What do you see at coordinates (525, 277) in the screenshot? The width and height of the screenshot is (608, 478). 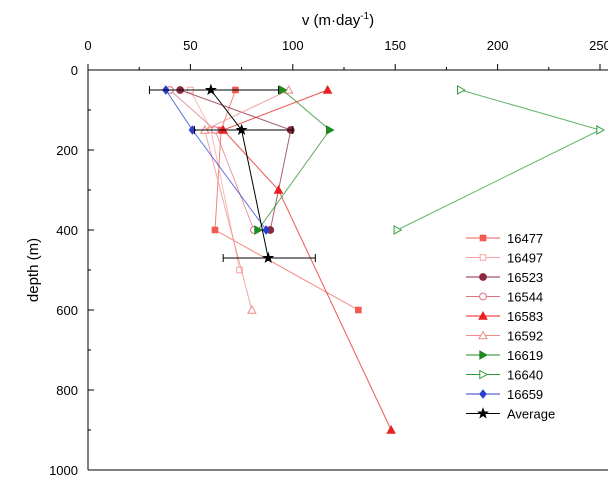 I see `legend-label: 16523` at bounding box center [525, 277].